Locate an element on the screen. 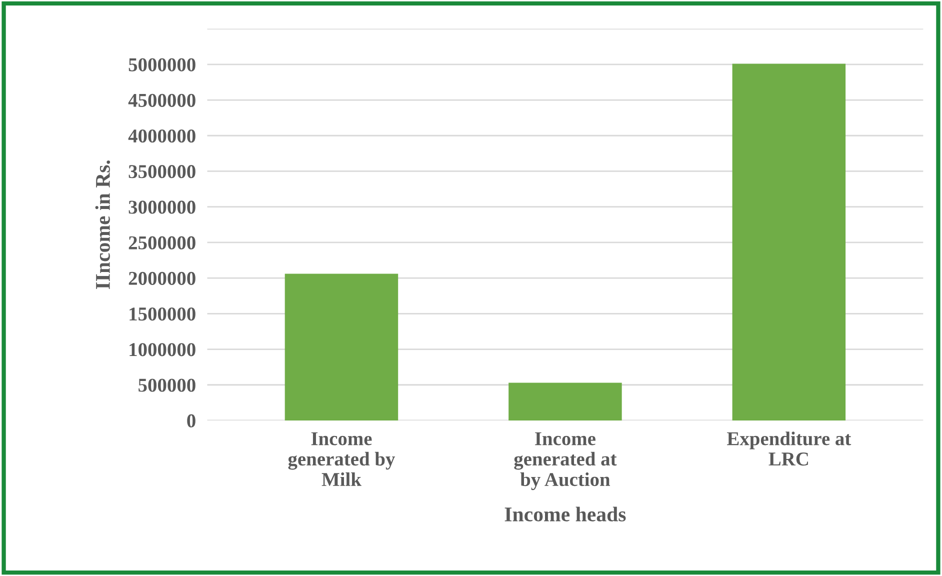 This screenshot has width=942, height=576. y-tick-label: 3000000 is located at coordinates (162, 207).